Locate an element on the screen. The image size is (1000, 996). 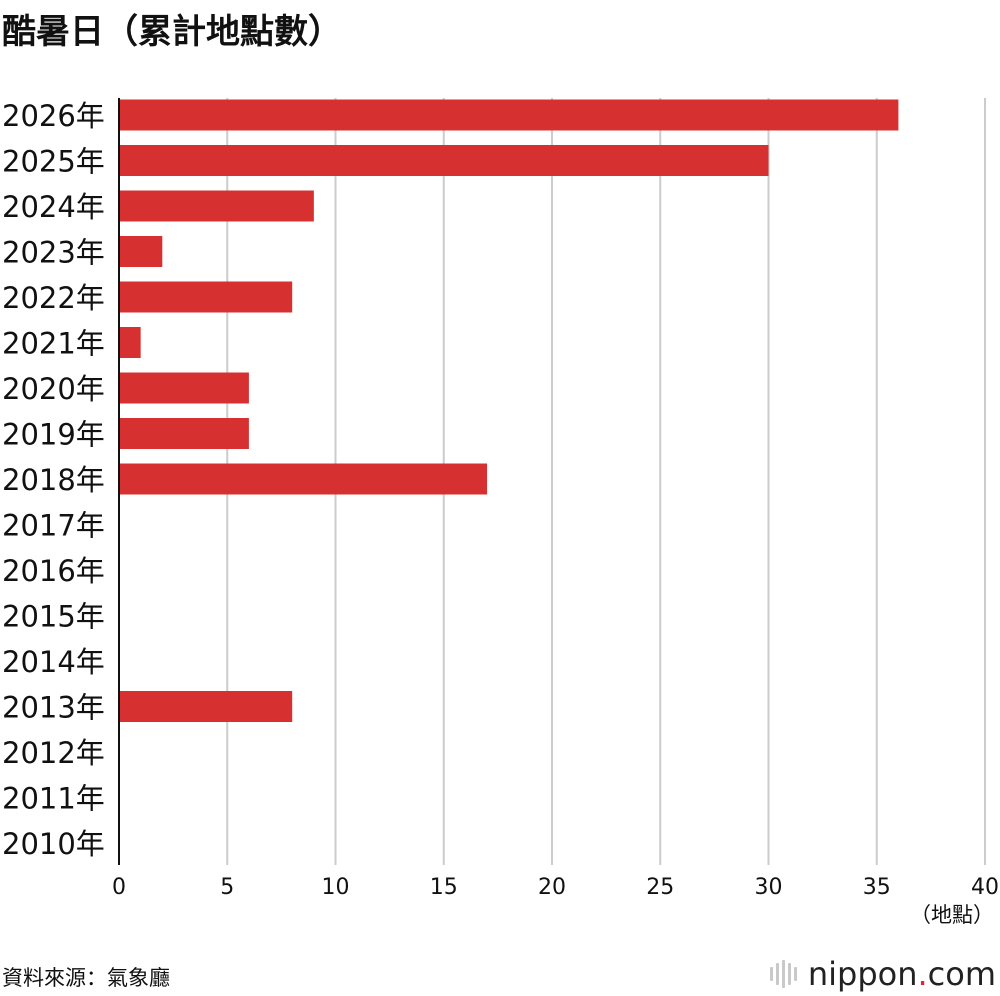
y-category-label: 2020年 is located at coordinates (53, 389).